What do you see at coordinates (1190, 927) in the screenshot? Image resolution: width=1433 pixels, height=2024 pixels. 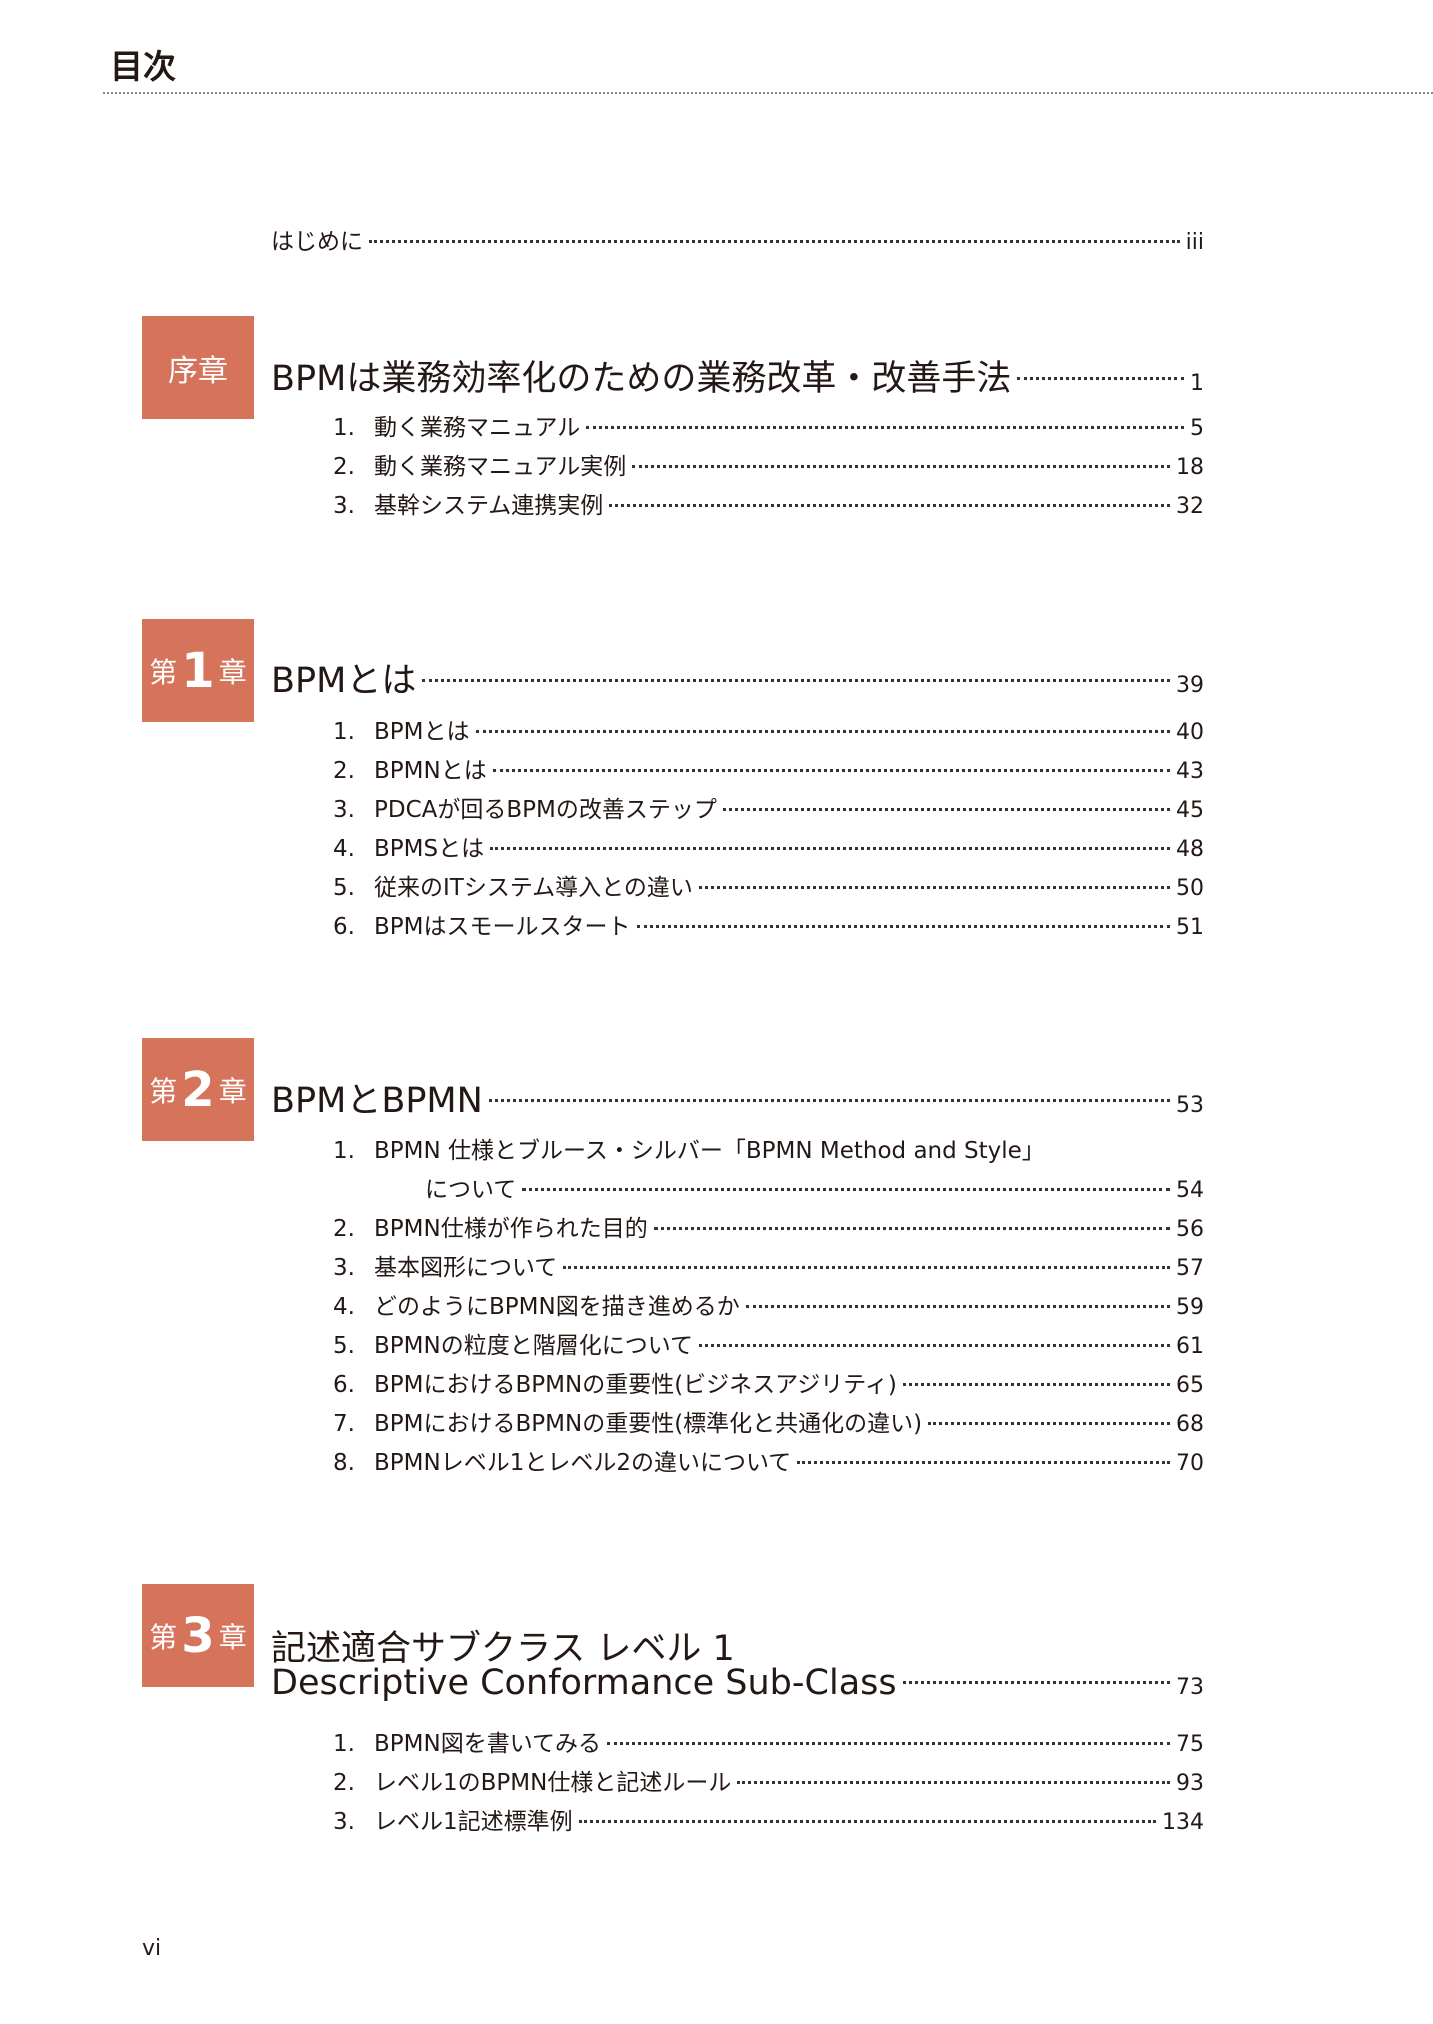 I see `page-number: 51` at bounding box center [1190, 927].